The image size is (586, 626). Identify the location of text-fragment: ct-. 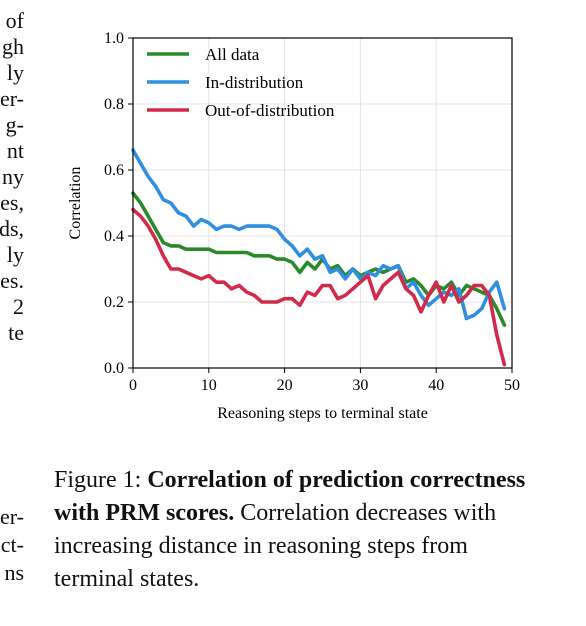
(12, 544).